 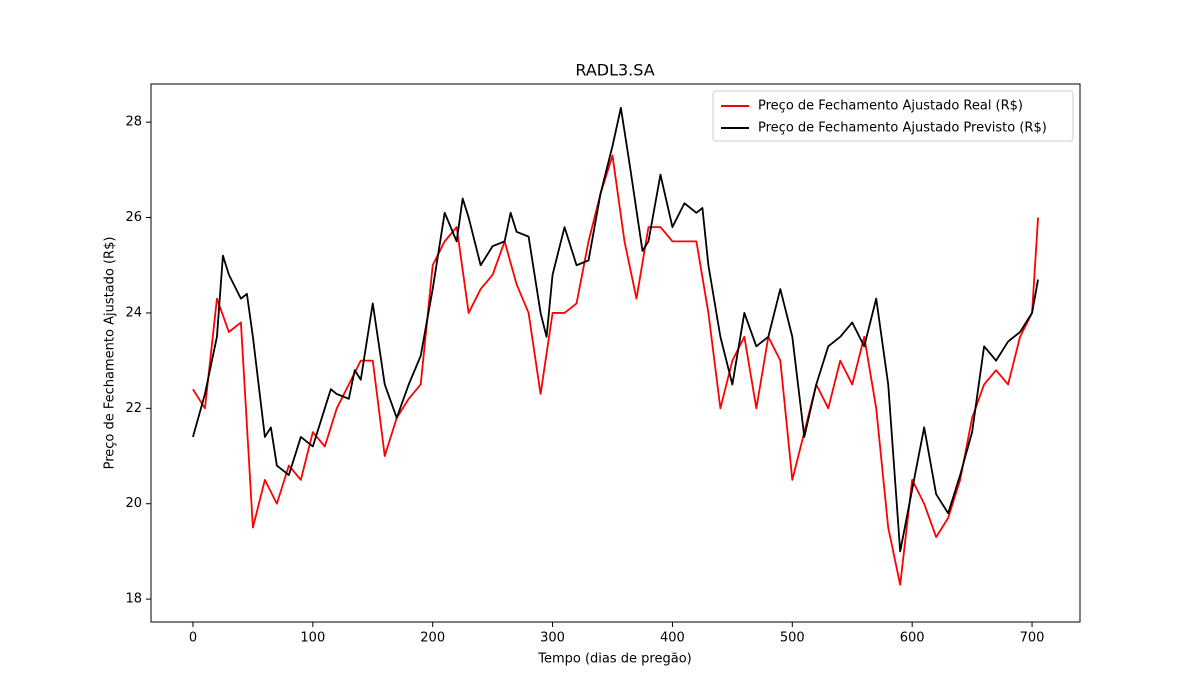 I want to click on x-tick-label: 600, so click(x=912, y=638).